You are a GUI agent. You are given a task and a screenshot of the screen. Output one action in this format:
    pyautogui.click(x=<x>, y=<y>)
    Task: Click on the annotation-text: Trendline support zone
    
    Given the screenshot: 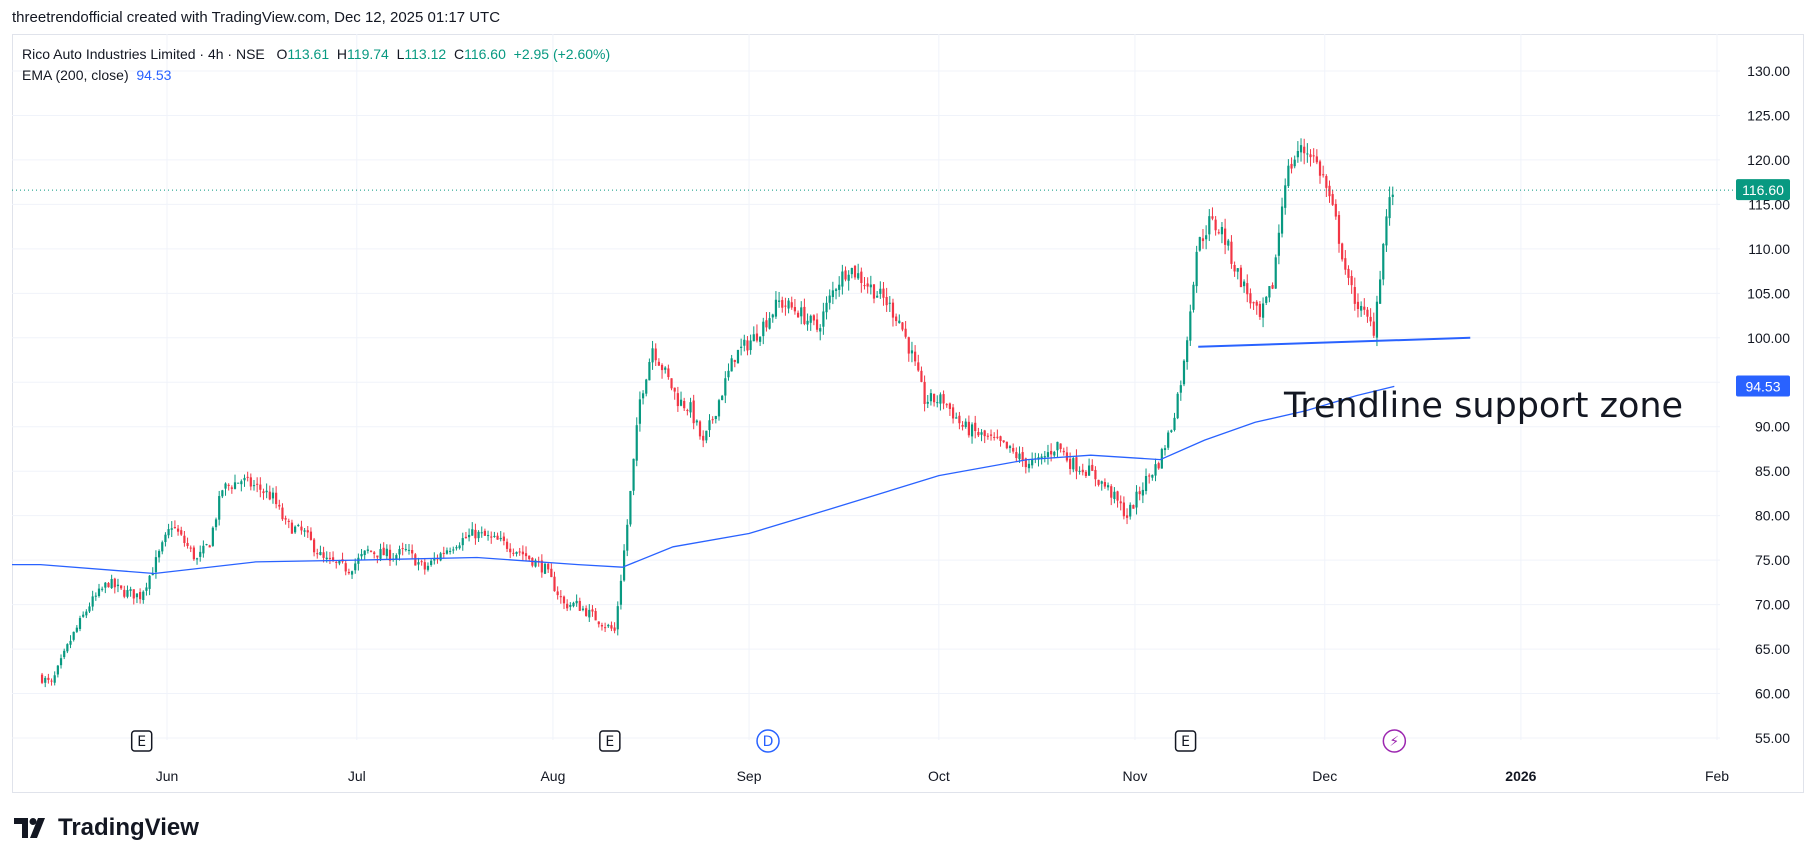 What is the action you would take?
    pyautogui.click(x=1483, y=406)
    